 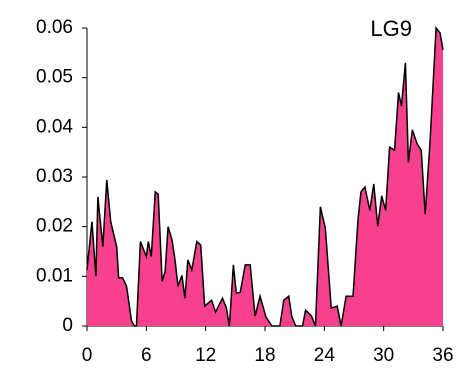 What do you see at coordinates (146, 355) in the screenshot?
I see `x-tick-label: 6` at bounding box center [146, 355].